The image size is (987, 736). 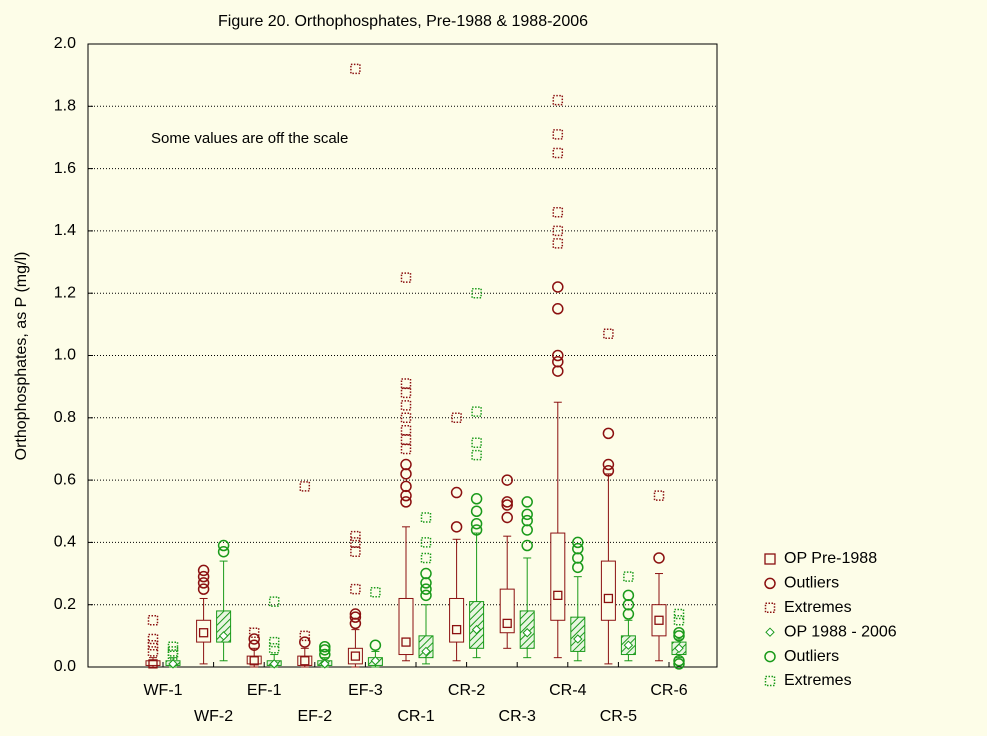 What do you see at coordinates (65, 542) in the screenshot?
I see `y-tick-label: 0.4` at bounding box center [65, 542].